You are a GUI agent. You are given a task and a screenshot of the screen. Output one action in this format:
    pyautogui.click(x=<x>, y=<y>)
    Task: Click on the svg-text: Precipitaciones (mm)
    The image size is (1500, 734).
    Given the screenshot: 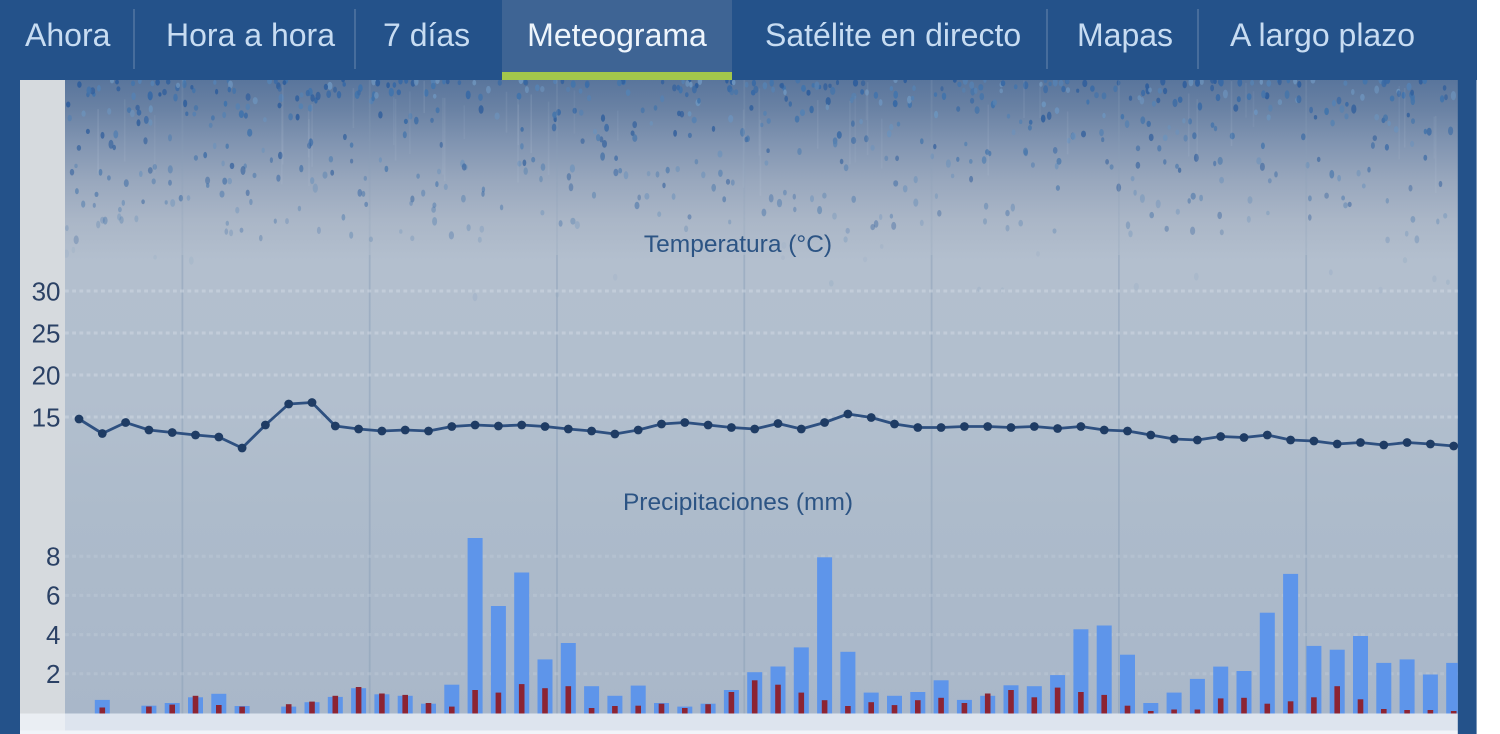 What is the action you would take?
    pyautogui.click(x=738, y=502)
    